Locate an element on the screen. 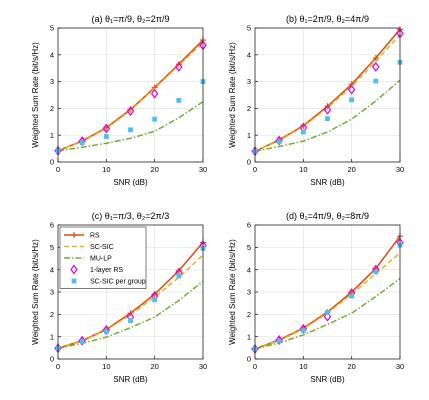 The image size is (429, 400). panel-title: (d) θ₁=4π/9, θ₂=8π/9 is located at coordinates (327, 216).